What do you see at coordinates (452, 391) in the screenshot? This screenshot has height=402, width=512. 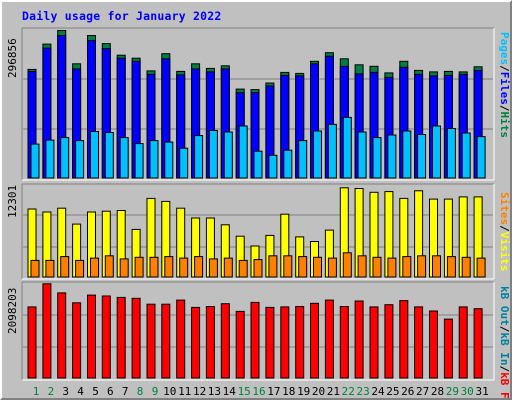 I see `day-label-29: 29` at bounding box center [452, 391].